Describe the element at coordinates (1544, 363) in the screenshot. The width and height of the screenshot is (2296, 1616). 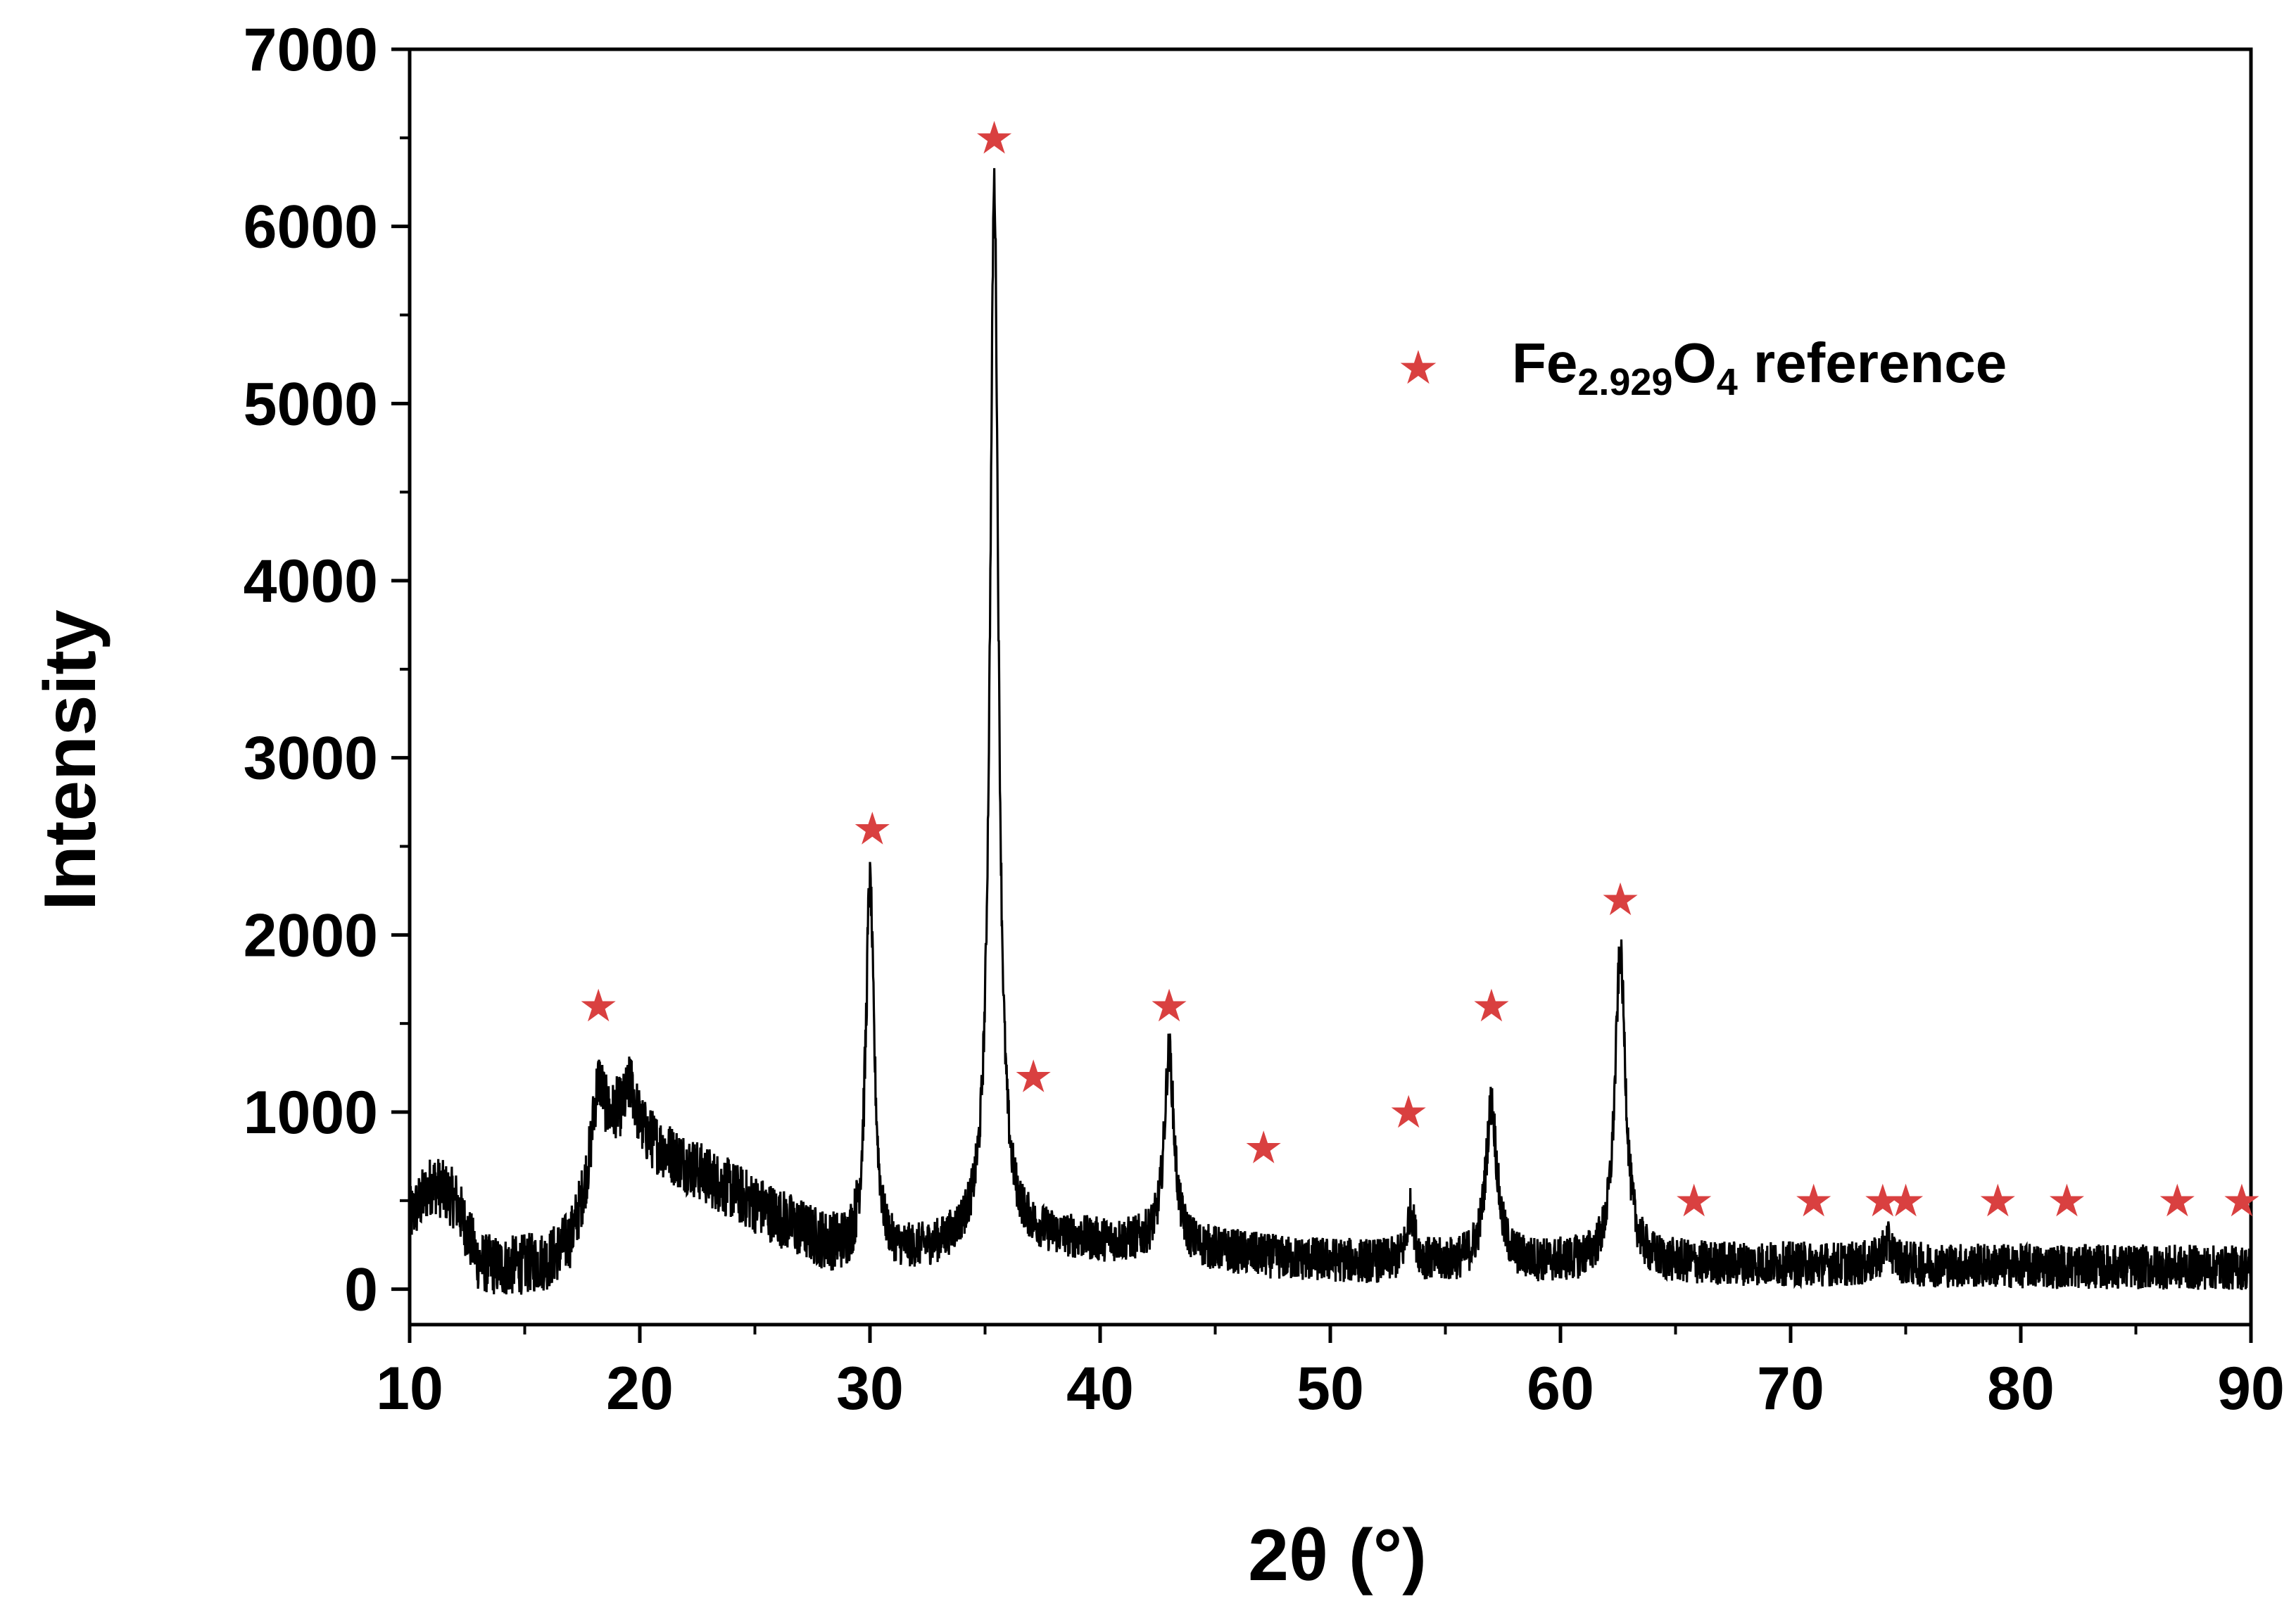
I see `legend-label-fe: Fe` at that location.